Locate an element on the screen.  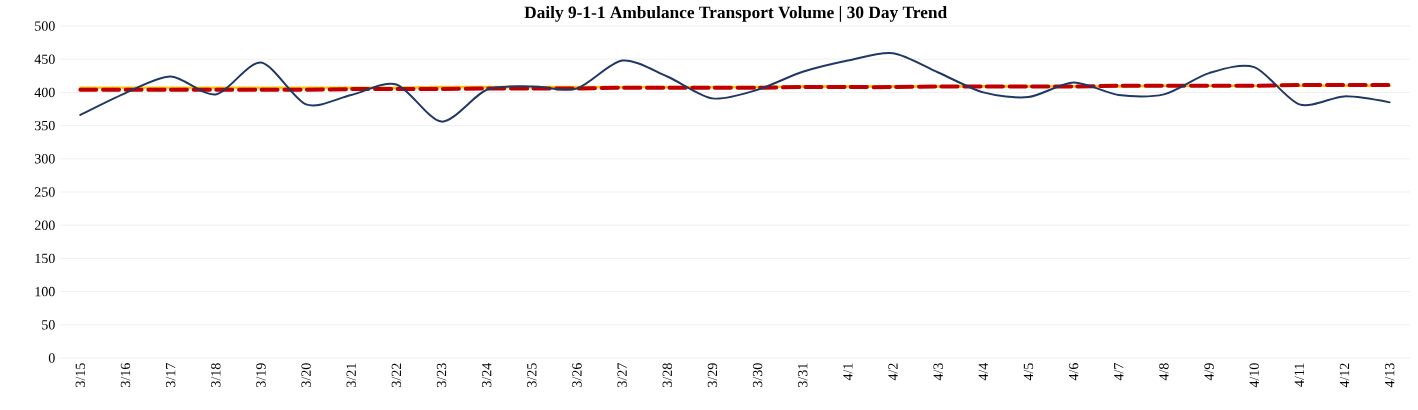
x-tick-label: 3/15 is located at coordinates (80, 375).